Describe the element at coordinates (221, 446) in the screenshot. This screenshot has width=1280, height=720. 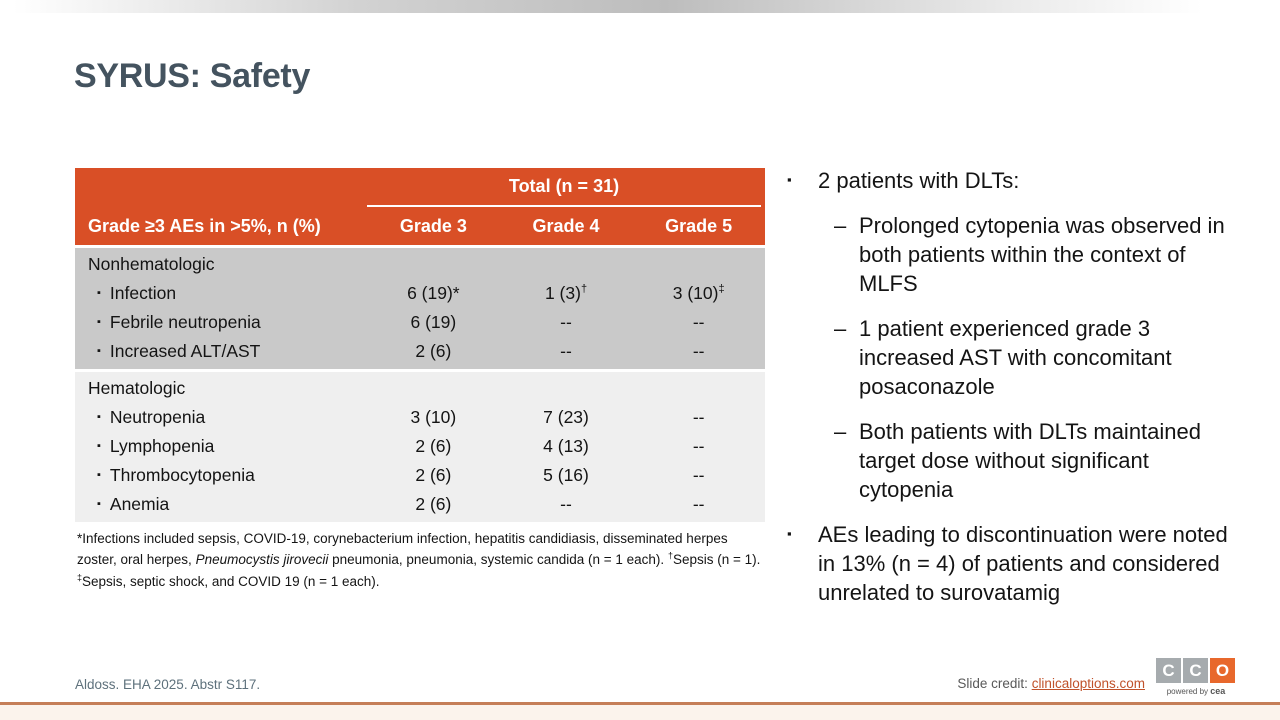
I see `ae-label-cell: ▪ Lymphopenia` at that location.